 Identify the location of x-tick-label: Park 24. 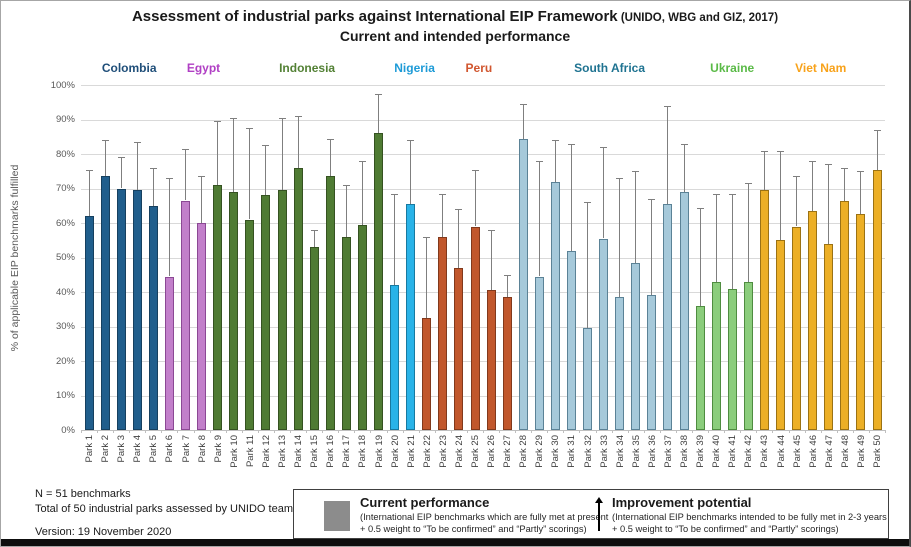
(459, 451).